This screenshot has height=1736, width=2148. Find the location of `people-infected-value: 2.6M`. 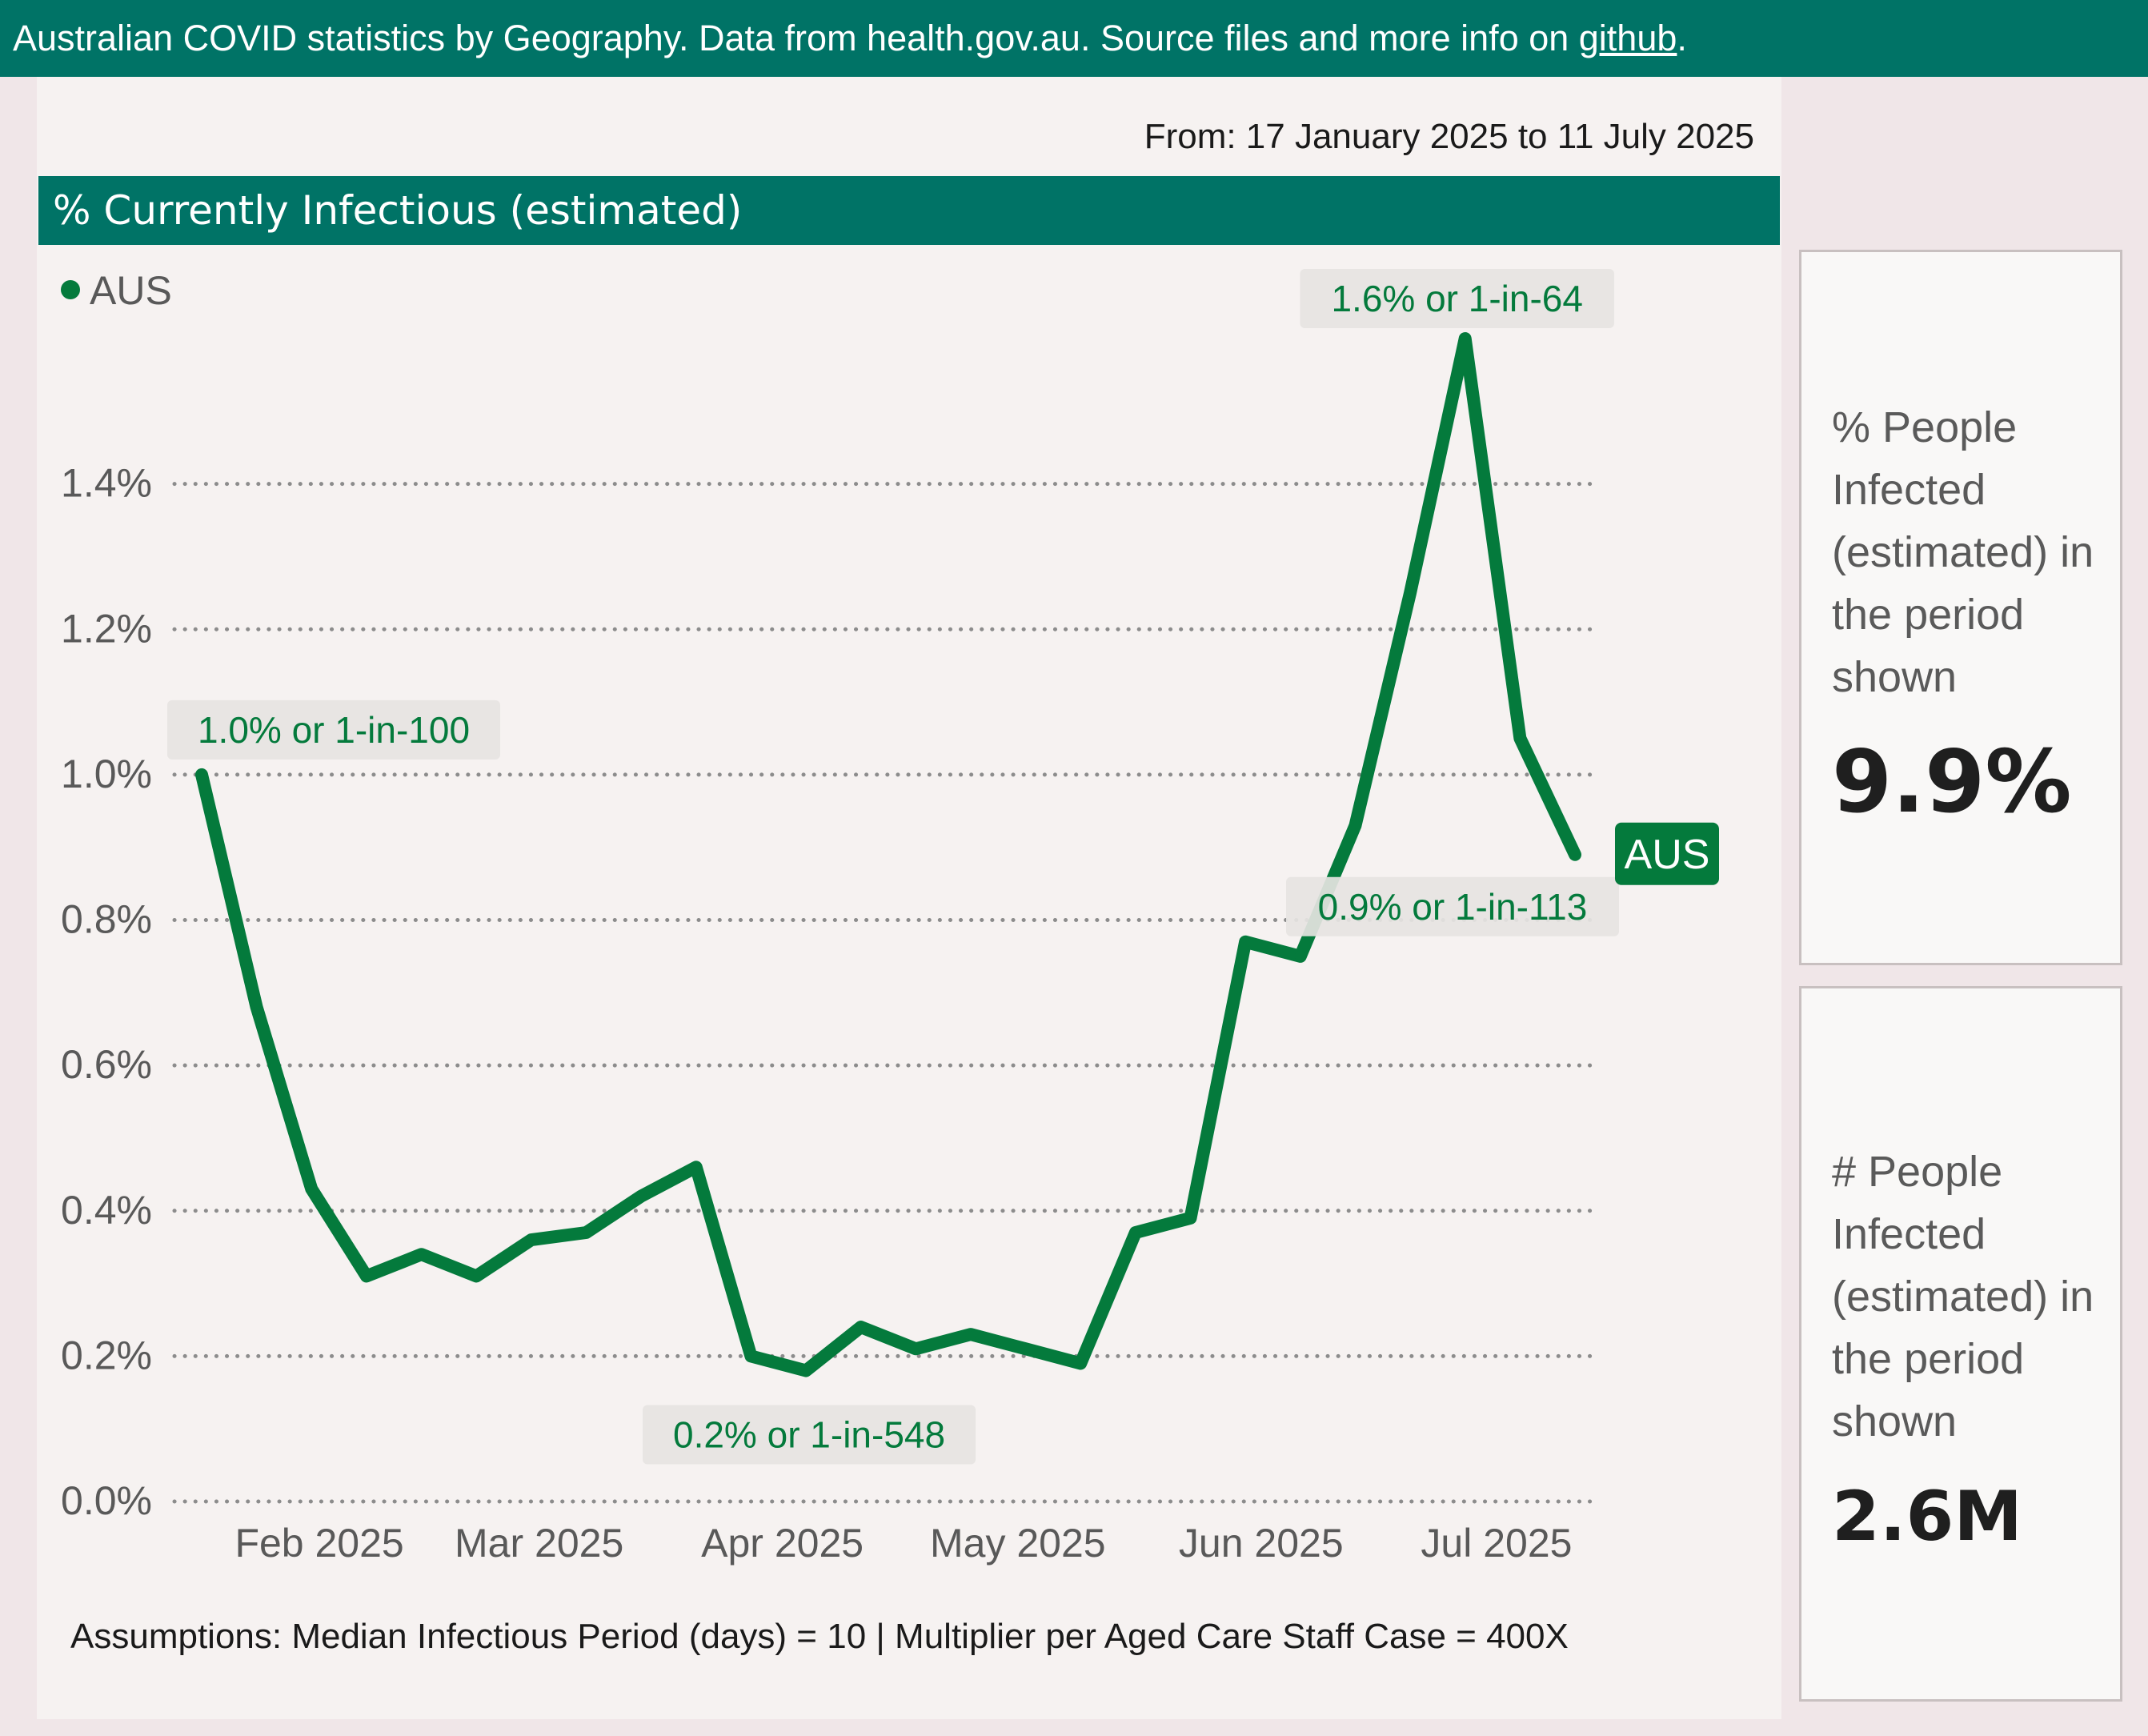

people-infected-value: 2.6M is located at coordinates (1927, 1517).